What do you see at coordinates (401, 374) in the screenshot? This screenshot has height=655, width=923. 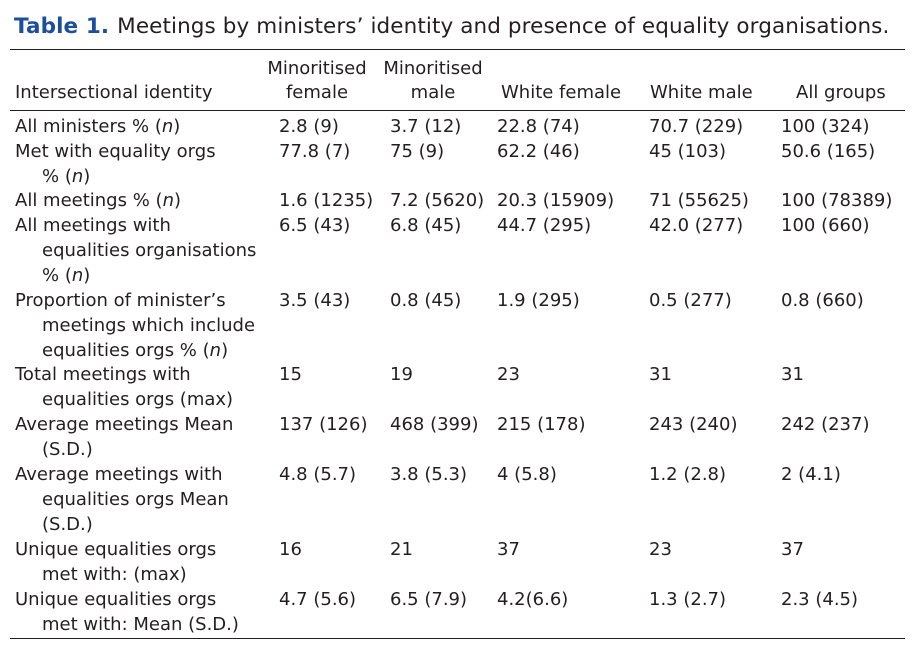 I see `cell-minoritised-male: 19` at bounding box center [401, 374].